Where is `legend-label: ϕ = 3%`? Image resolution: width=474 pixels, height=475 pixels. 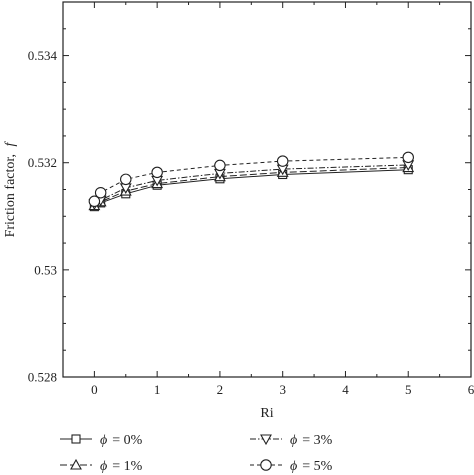 legend-label: ϕ = 3% is located at coordinates (311, 440).